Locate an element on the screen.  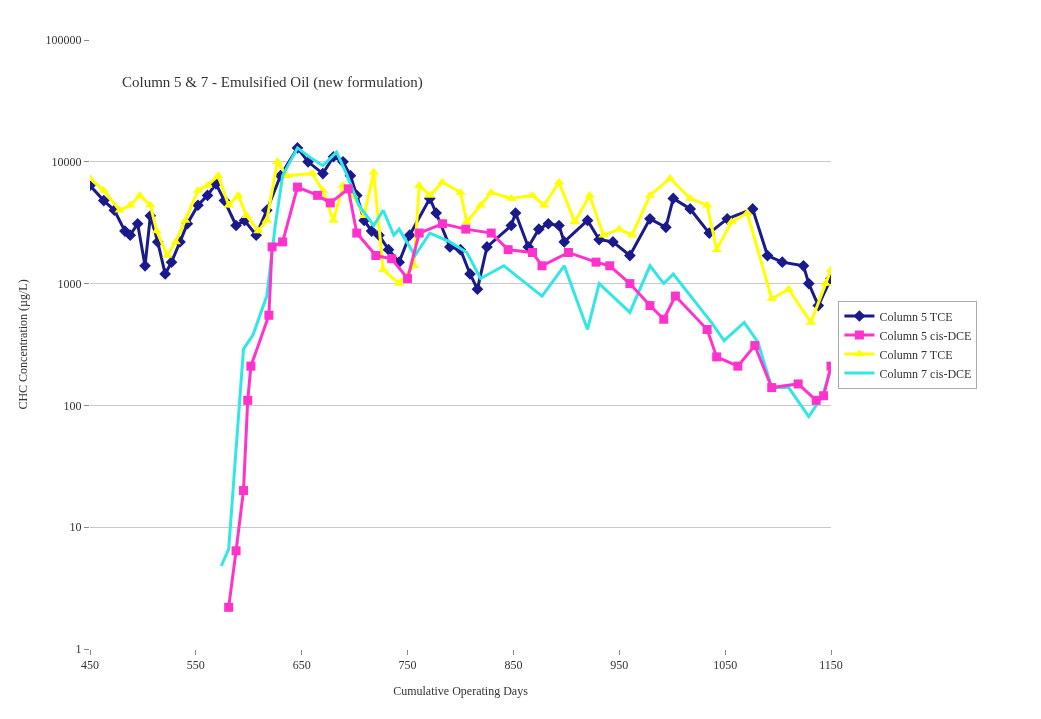
y-tick-label: 10 is located at coordinates (75, 527).